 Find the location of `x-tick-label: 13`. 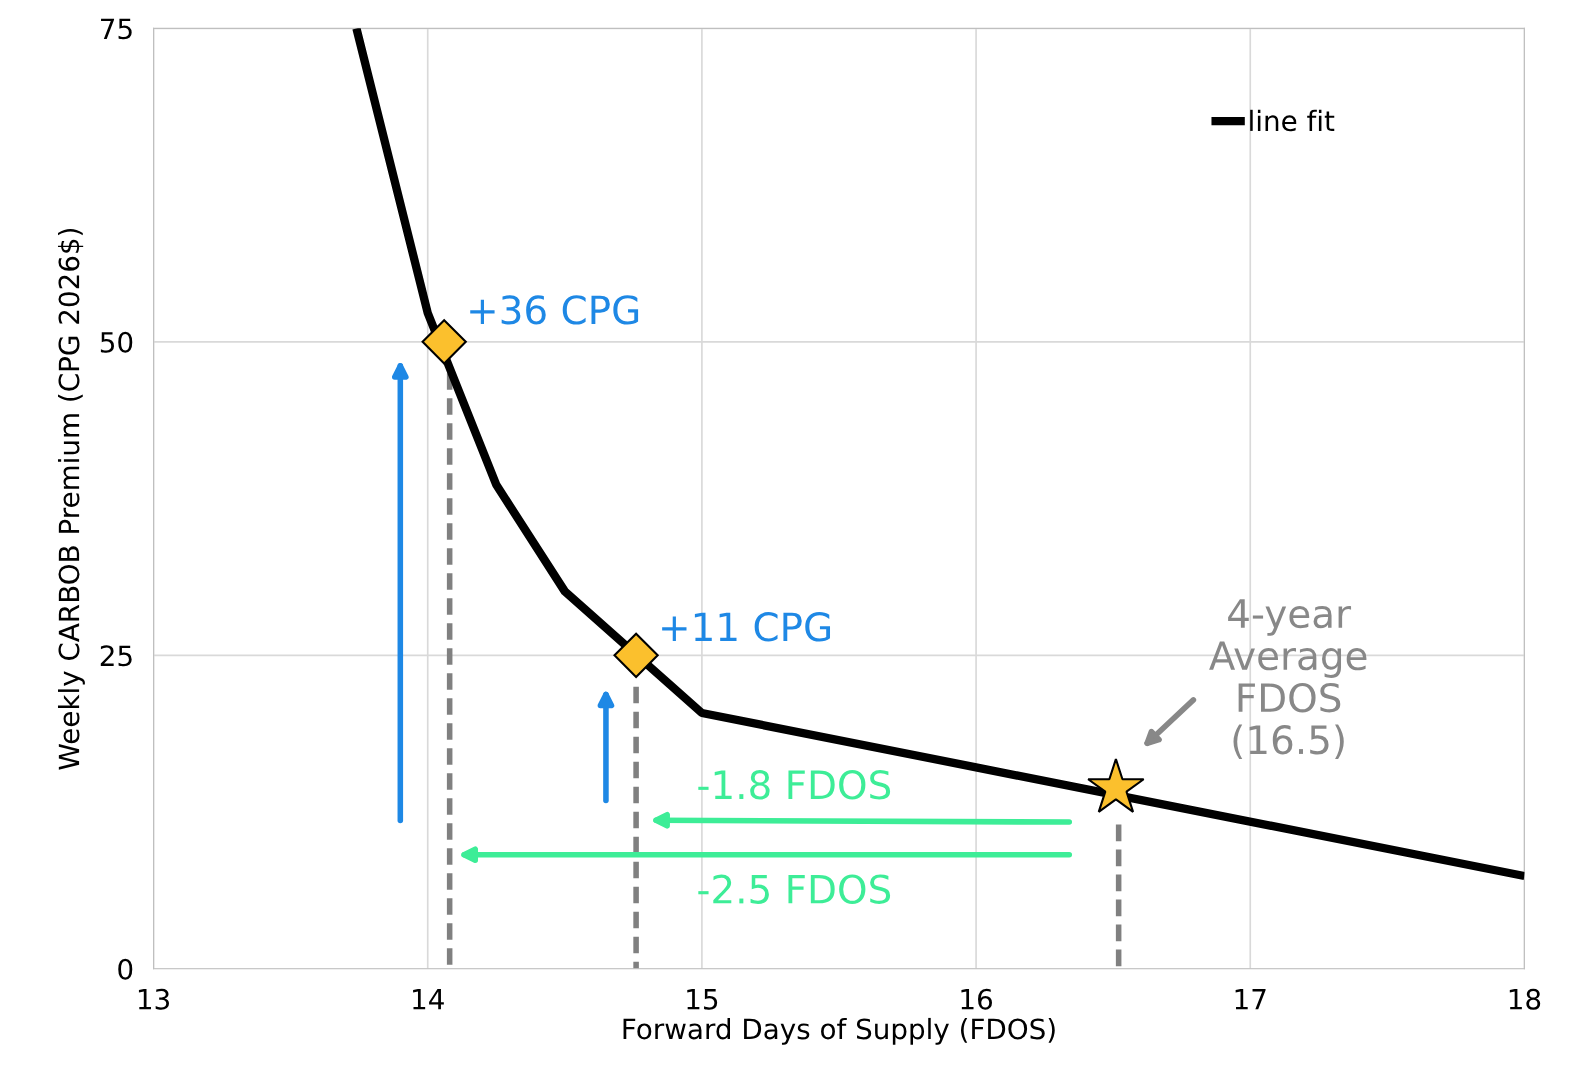

x-tick-label: 13 is located at coordinates (153, 999).